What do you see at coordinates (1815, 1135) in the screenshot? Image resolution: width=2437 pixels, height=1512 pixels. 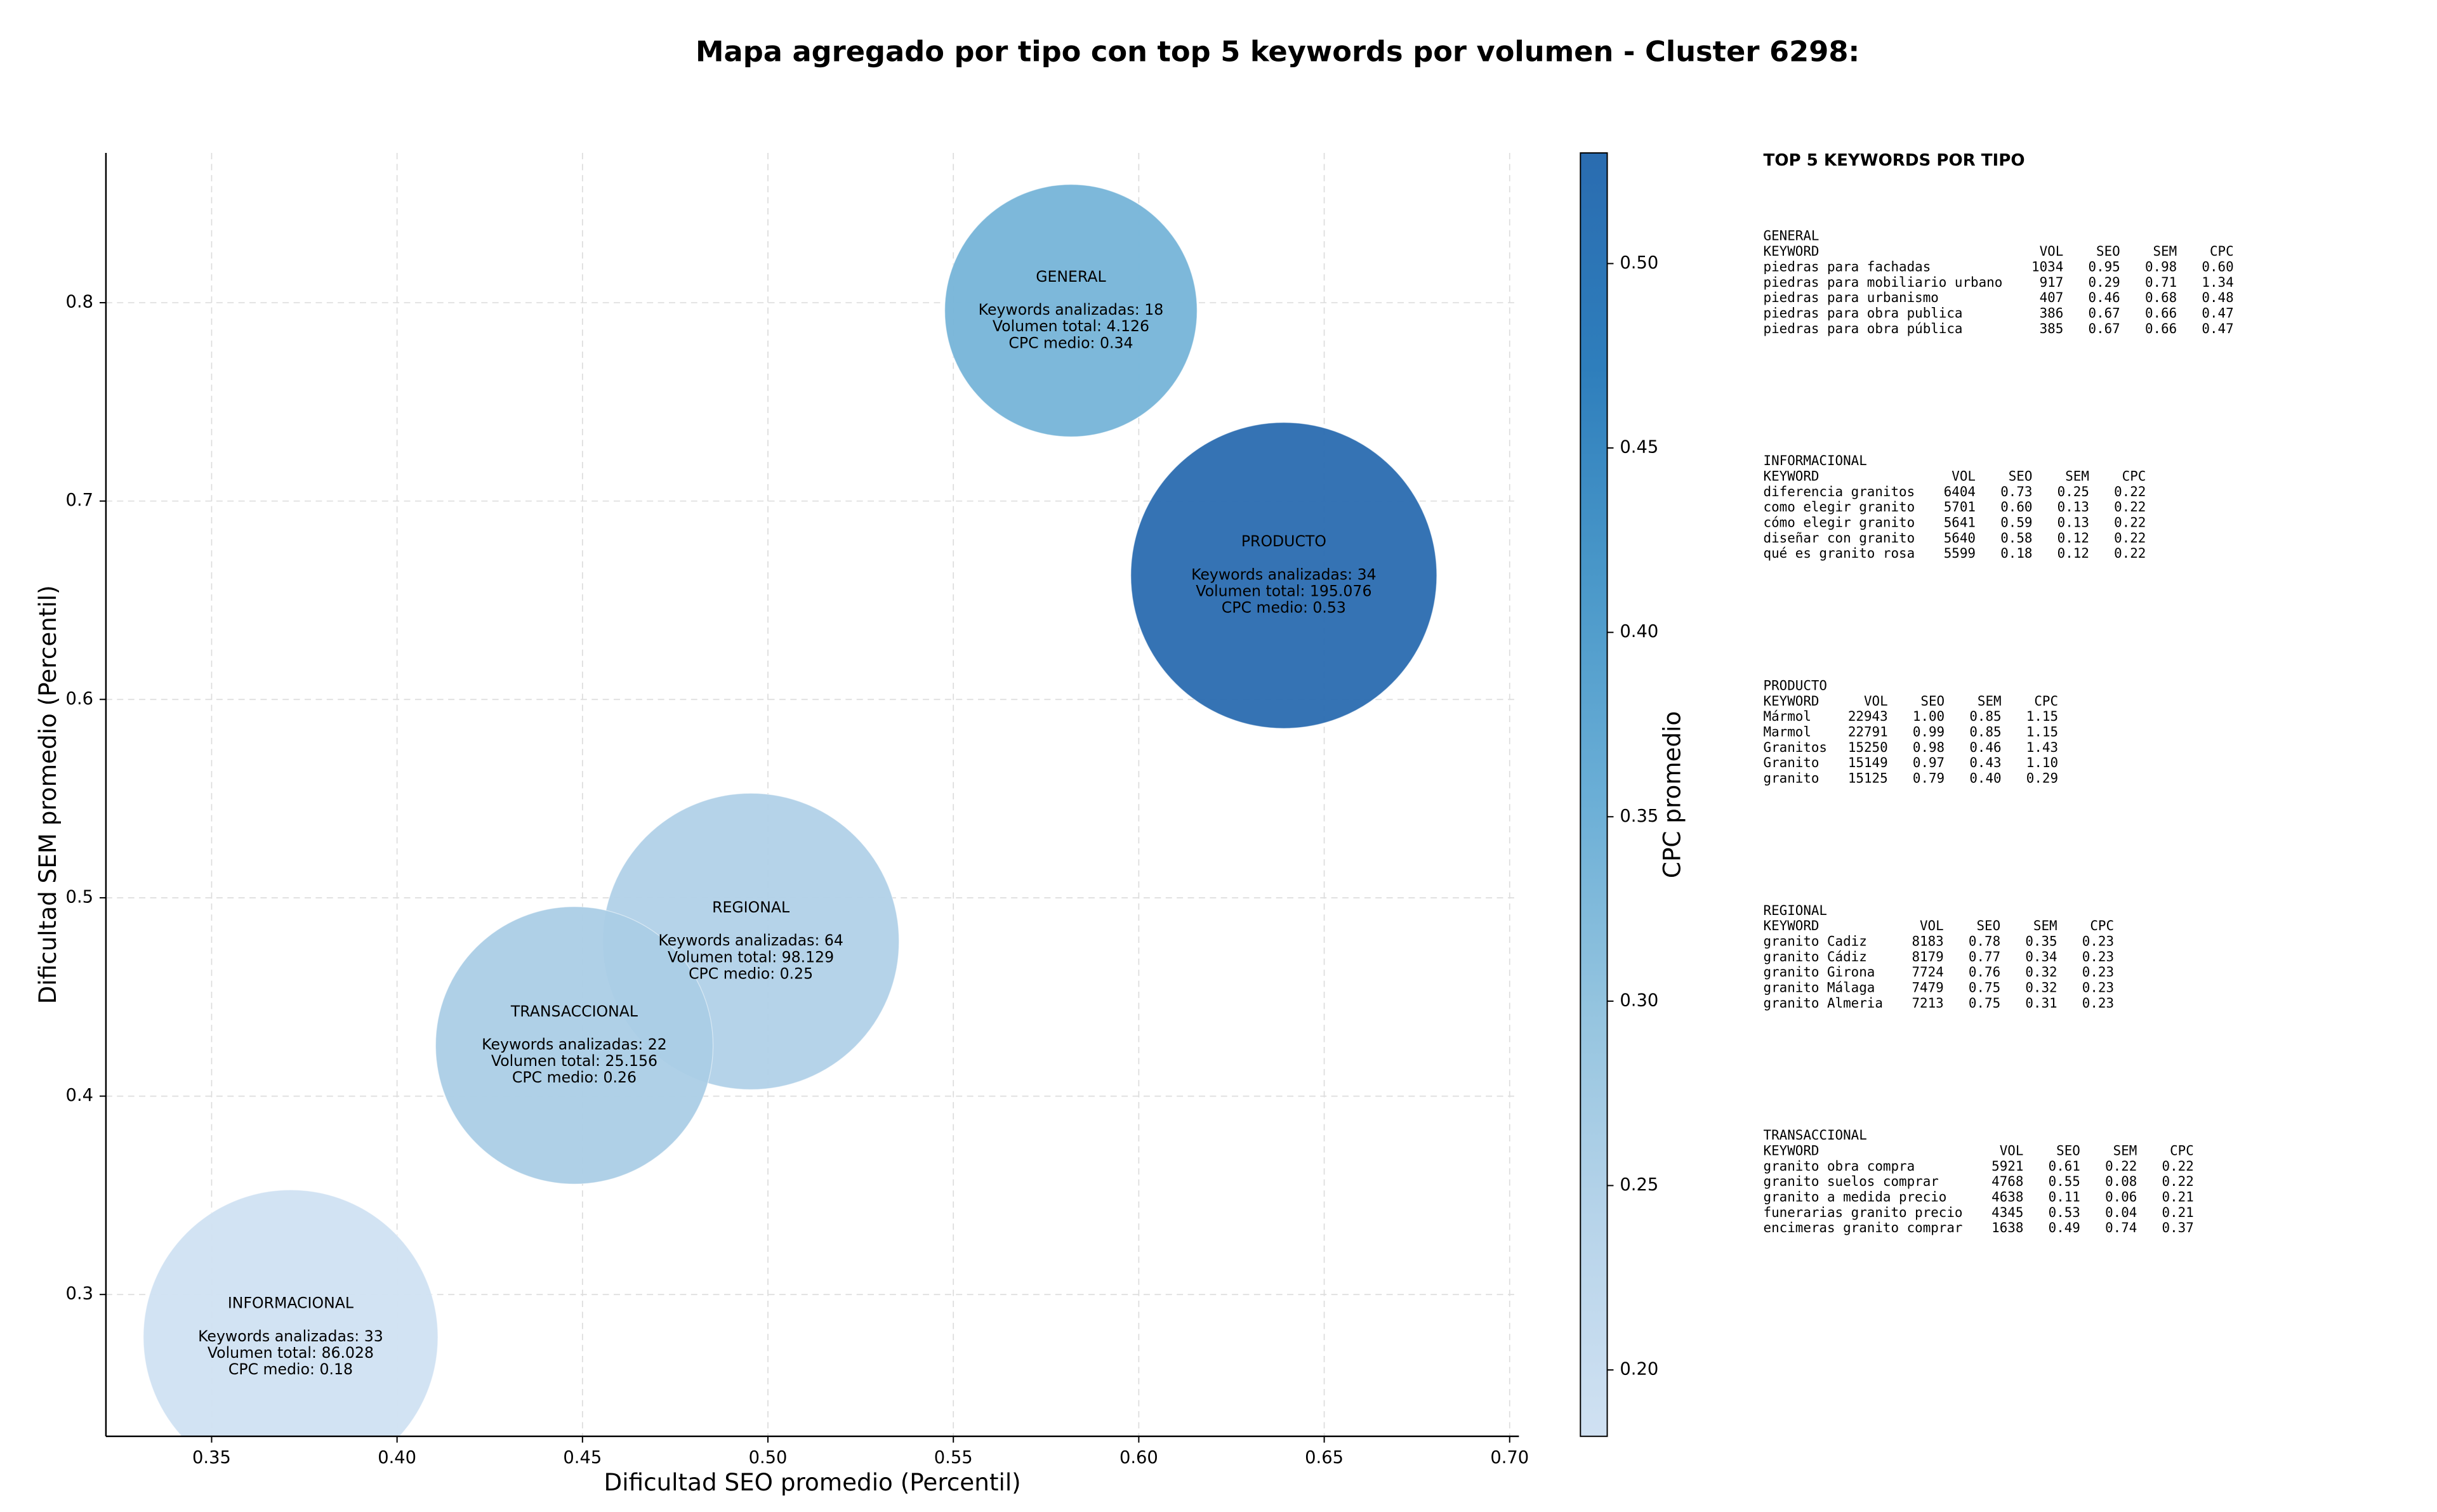 I see `table-name: TRANSACCIONAL` at bounding box center [1815, 1135].